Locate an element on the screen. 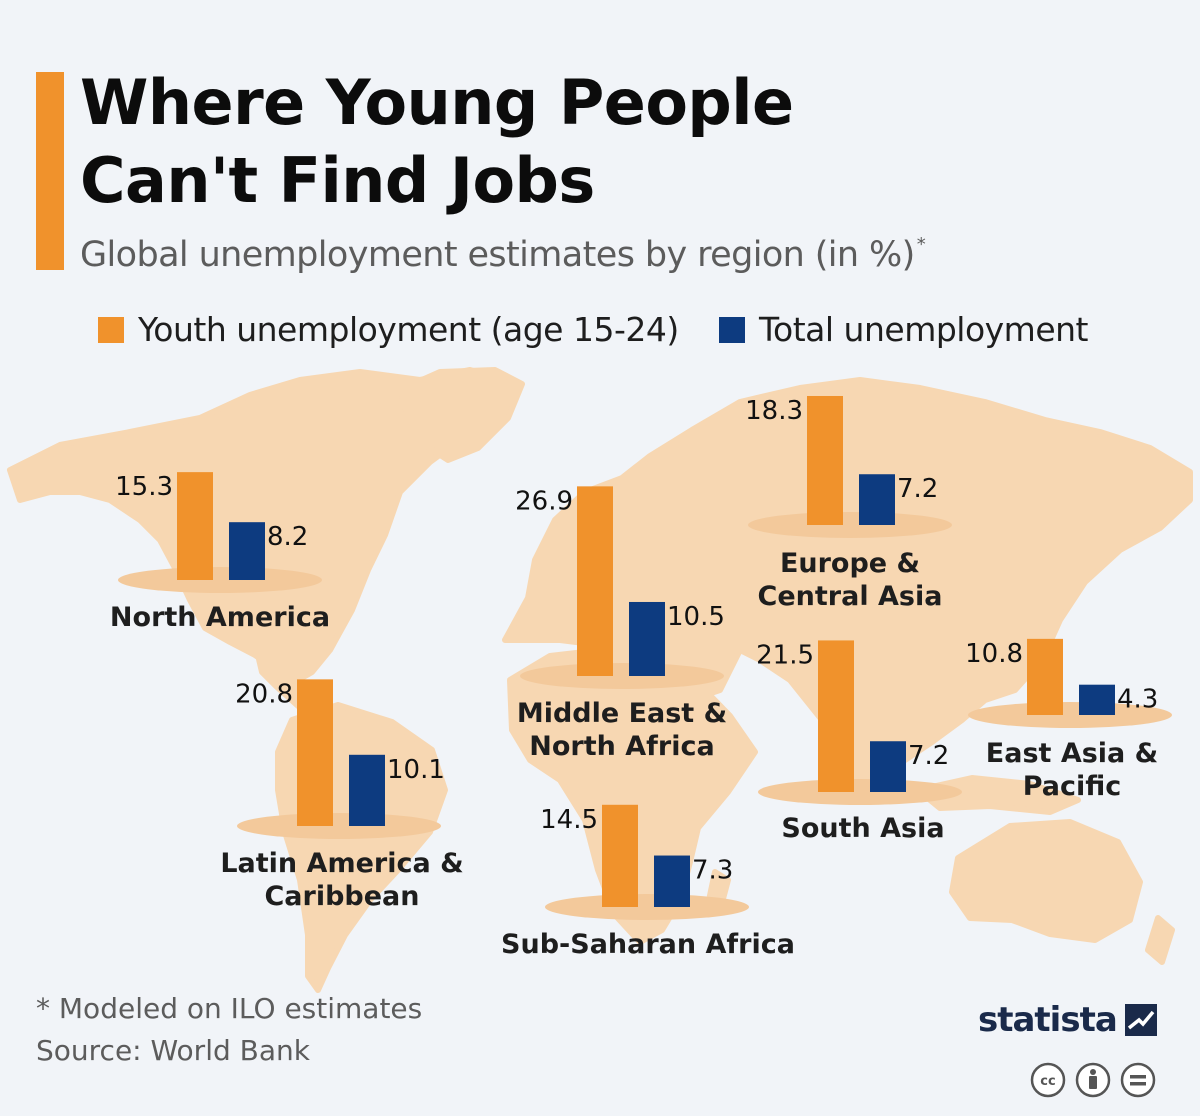  legend-label-total: Total unemployment is located at coordinates (923, 329).